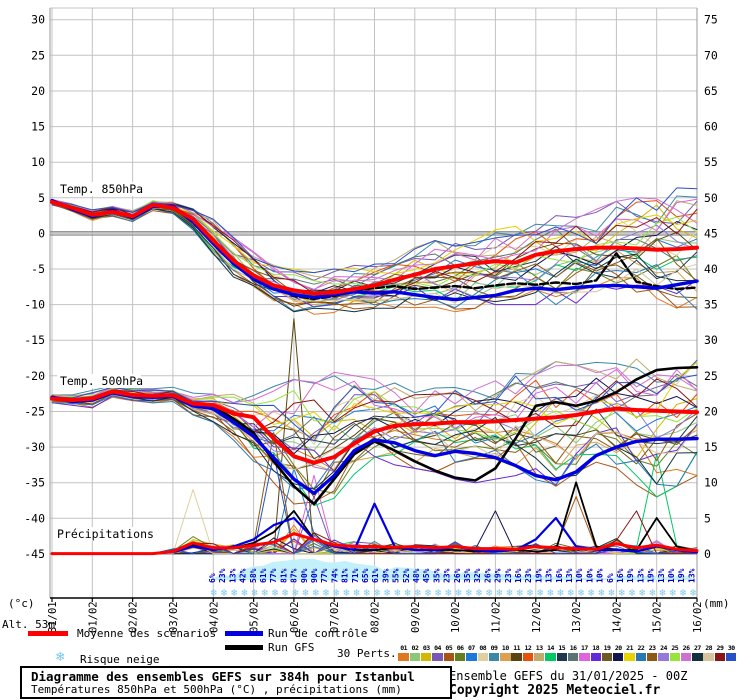 The width and height of the screenshot is (740, 700). What do you see at coordinates (174, 617) in the screenshot?
I see `svg-text: 03/02` at bounding box center [174, 617].